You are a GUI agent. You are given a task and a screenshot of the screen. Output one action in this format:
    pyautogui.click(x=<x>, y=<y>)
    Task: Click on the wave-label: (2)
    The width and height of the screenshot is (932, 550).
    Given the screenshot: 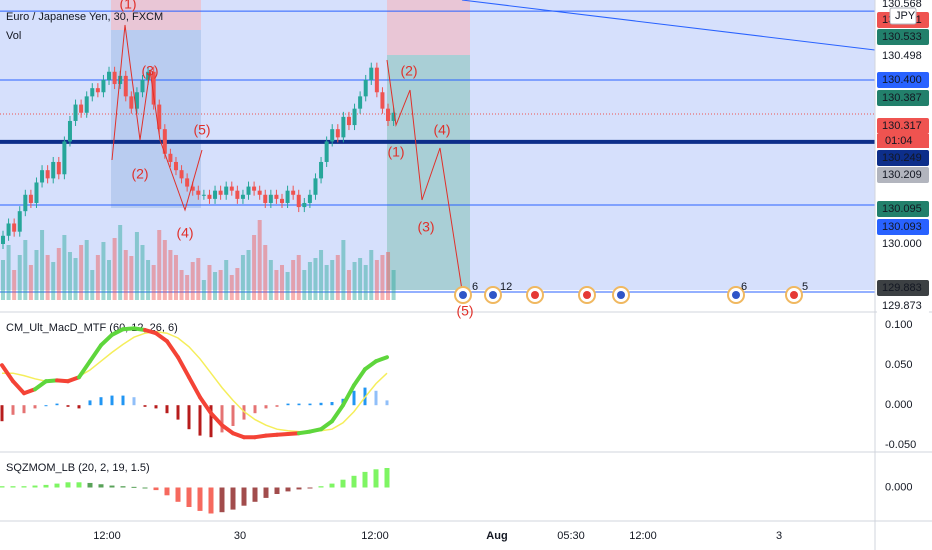 What is the action you would take?
    pyautogui.click(x=139, y=174)
    